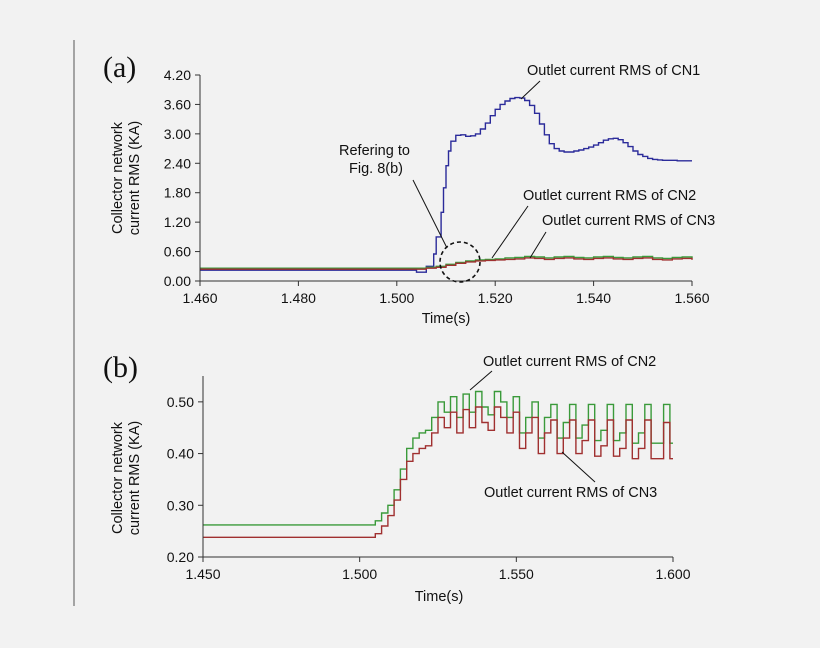 The image size is (820, 648). I want to click on y-tick-label: 0.50, so click(180, 402).